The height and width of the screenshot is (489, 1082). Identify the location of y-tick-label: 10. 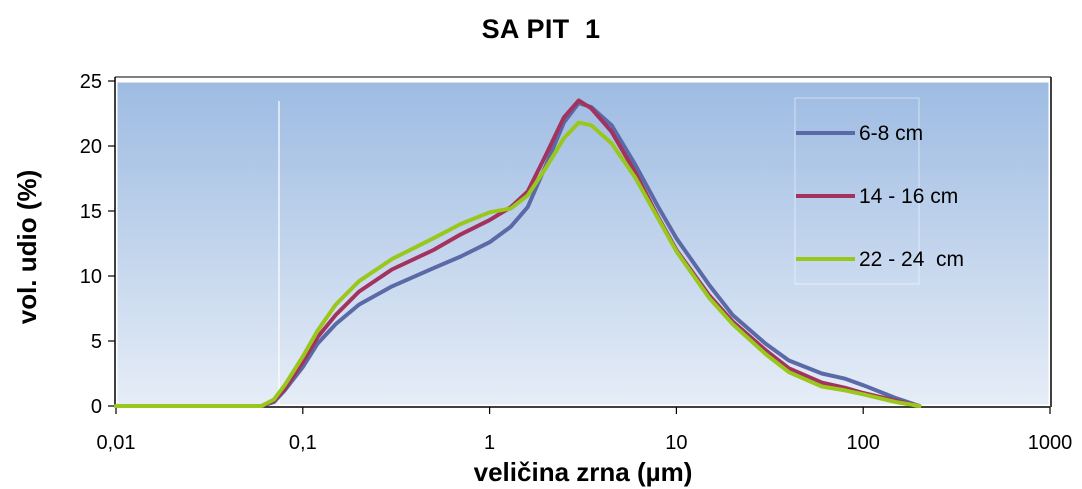
(91, 277).